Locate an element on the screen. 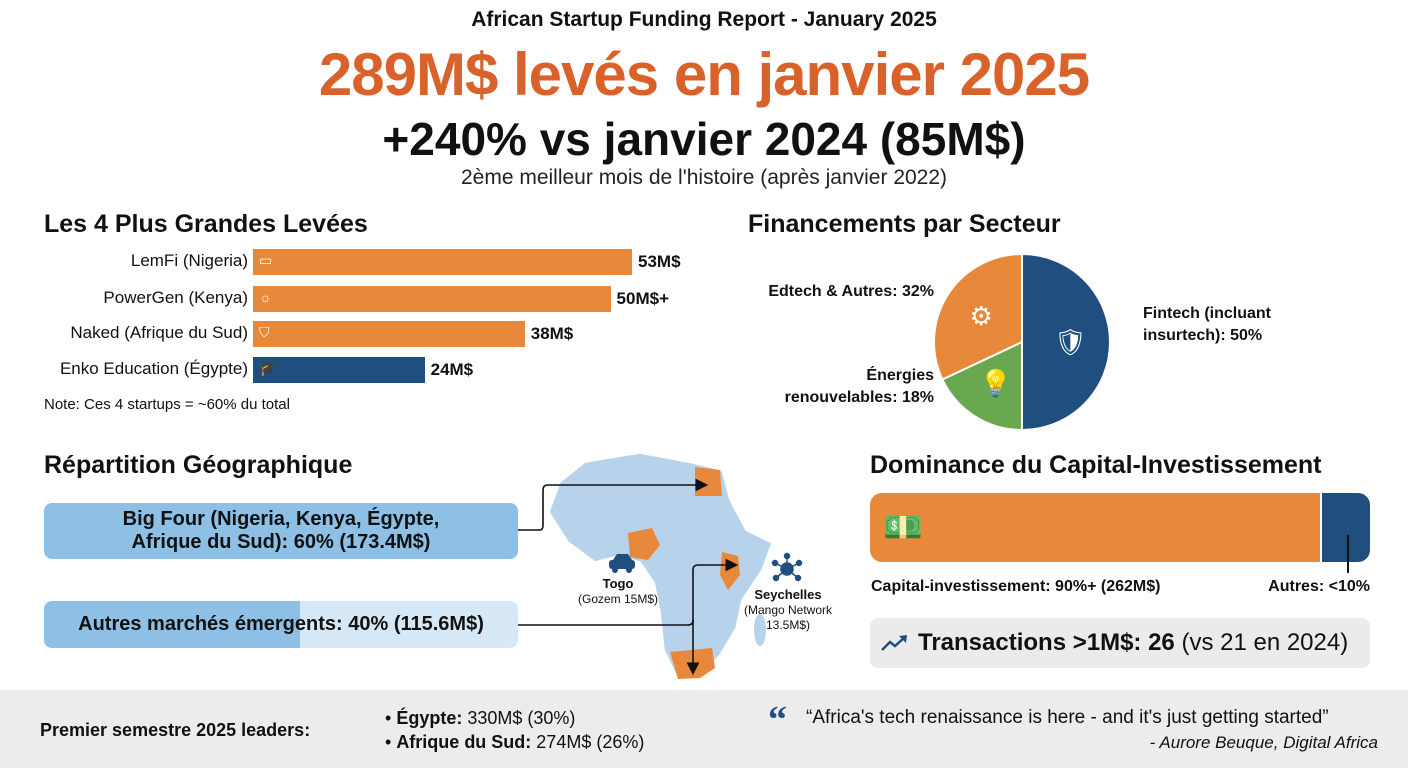  sector-title: Financements par Secteur is located at coordinates (904, 224).